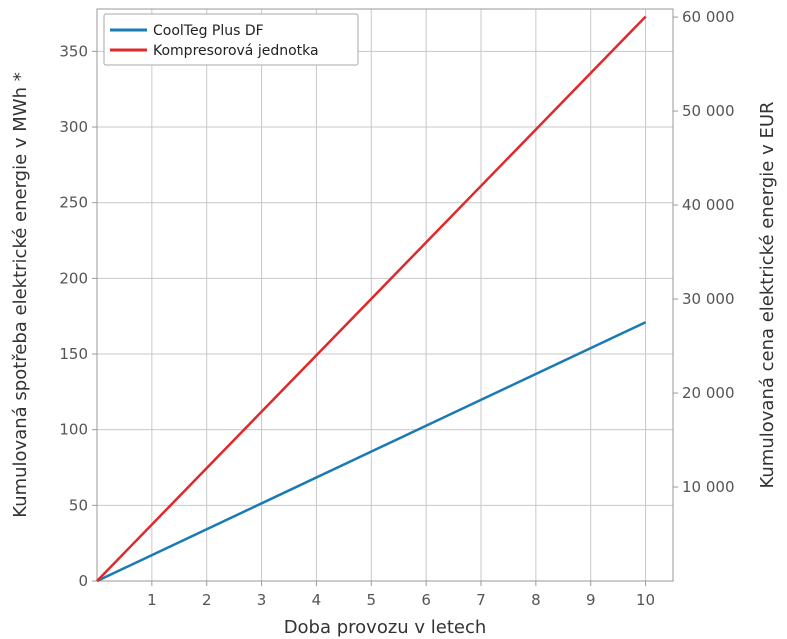  Describe the element at coordinates (78, 316) in the screenshot. I see `left-axis: 0 50 100 150 200 250 300 350` at that location.